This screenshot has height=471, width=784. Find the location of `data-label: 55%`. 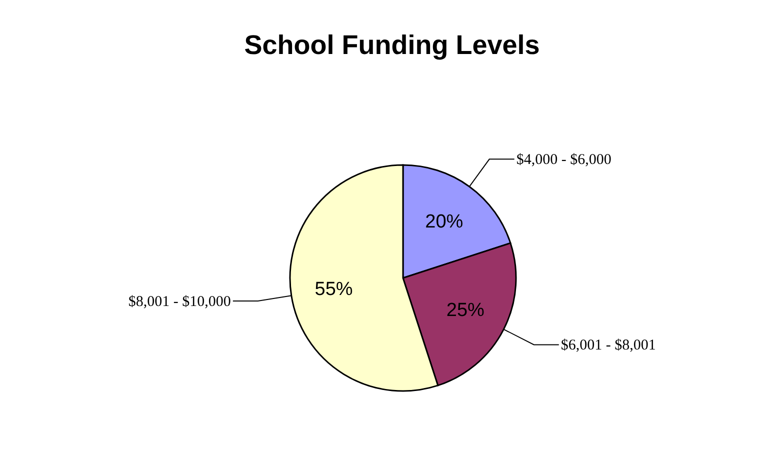

data-label: 55% is located at coordinates (333, 289).